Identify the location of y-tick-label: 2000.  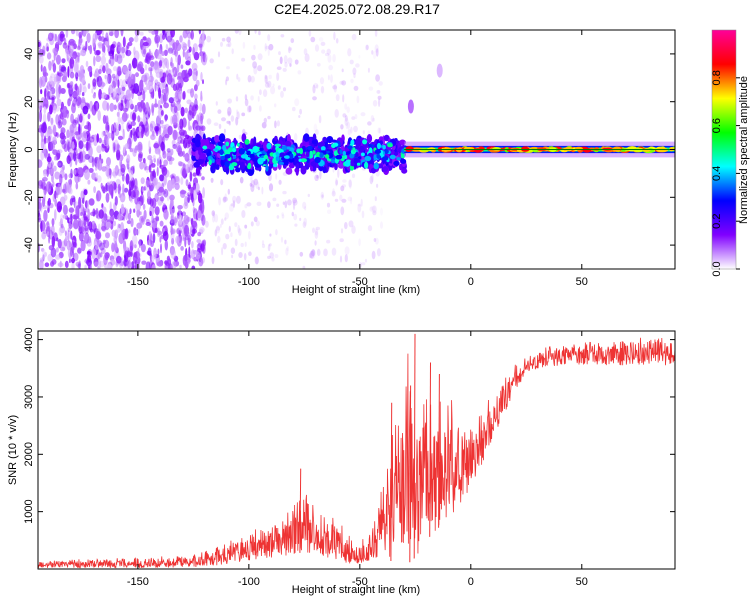
(29, 454).